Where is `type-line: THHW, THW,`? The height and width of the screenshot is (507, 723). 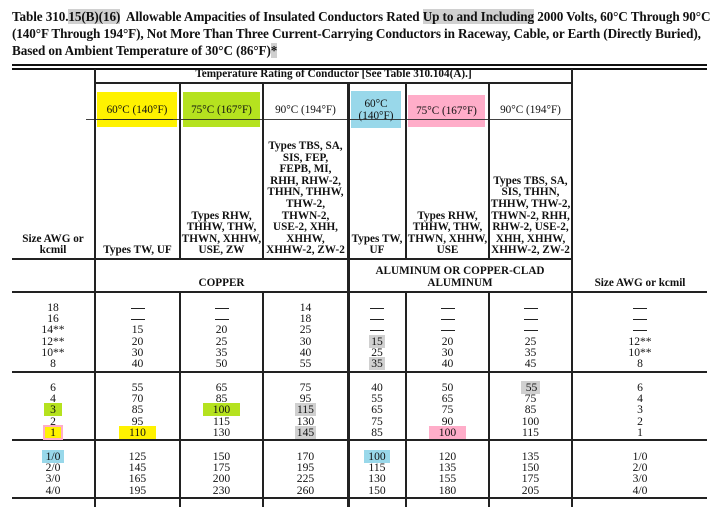
type-line: THHW, THW, is located at coordinates (221, 227).